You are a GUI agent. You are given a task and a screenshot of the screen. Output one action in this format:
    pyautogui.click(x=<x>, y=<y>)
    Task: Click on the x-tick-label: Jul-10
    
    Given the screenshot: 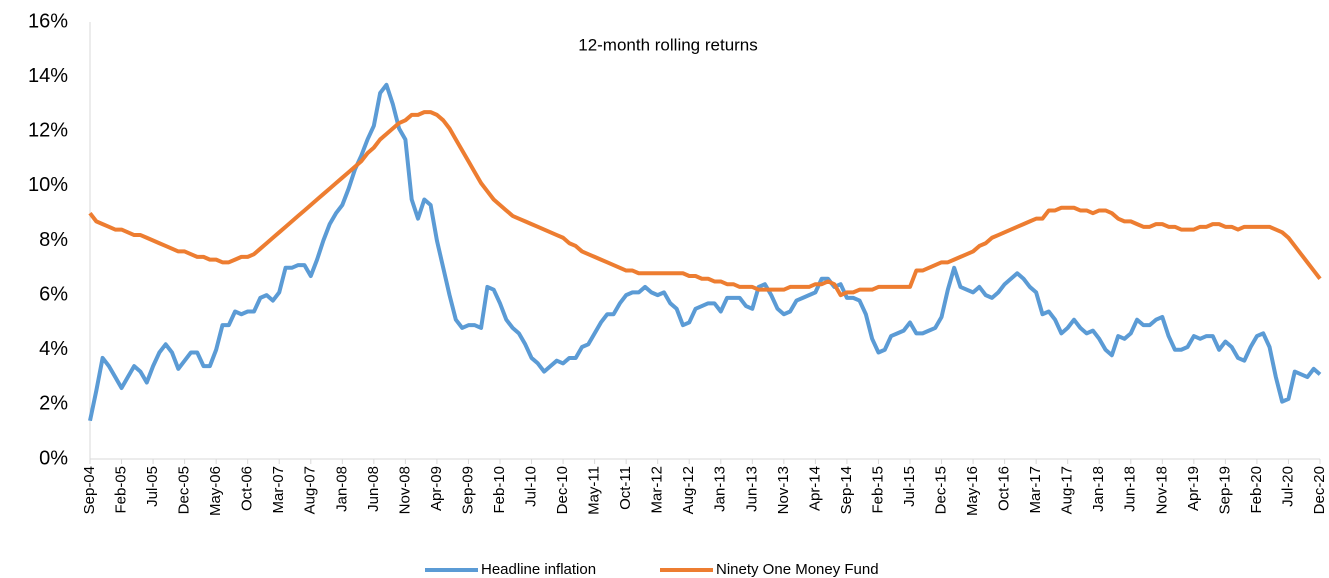 What is the action you would take?
    pyautogui.click(x=531, y=486)
    